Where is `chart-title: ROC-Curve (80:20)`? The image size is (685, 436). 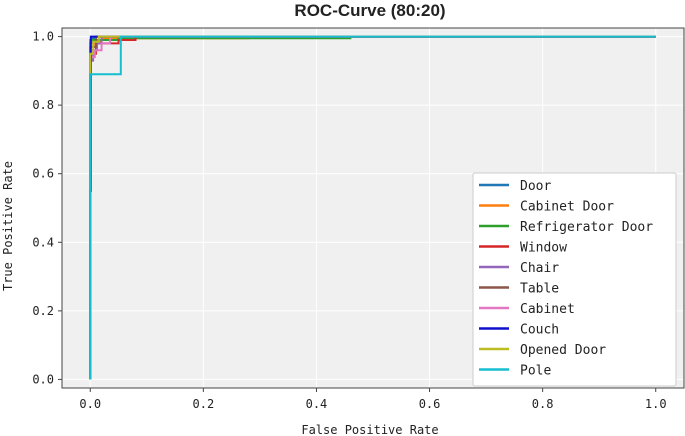 chart-title: ROC-Curve (80:20) is located at coordinates (369, 10).